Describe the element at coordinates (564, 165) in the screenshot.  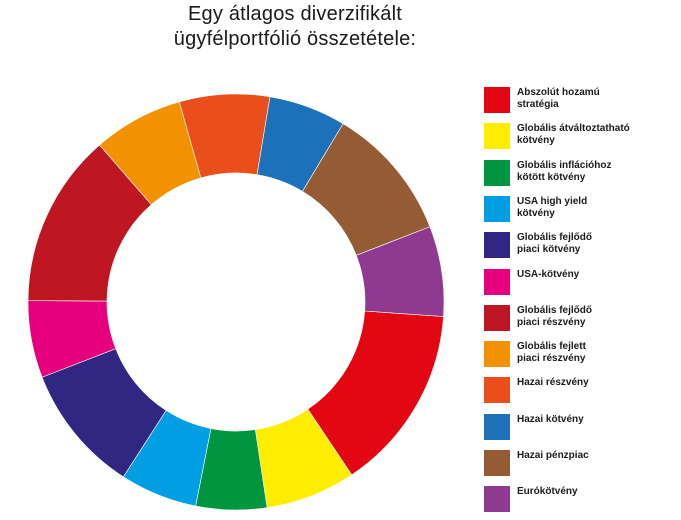
I see `legend-label-line-1: Globális inflációhoz` at that location.